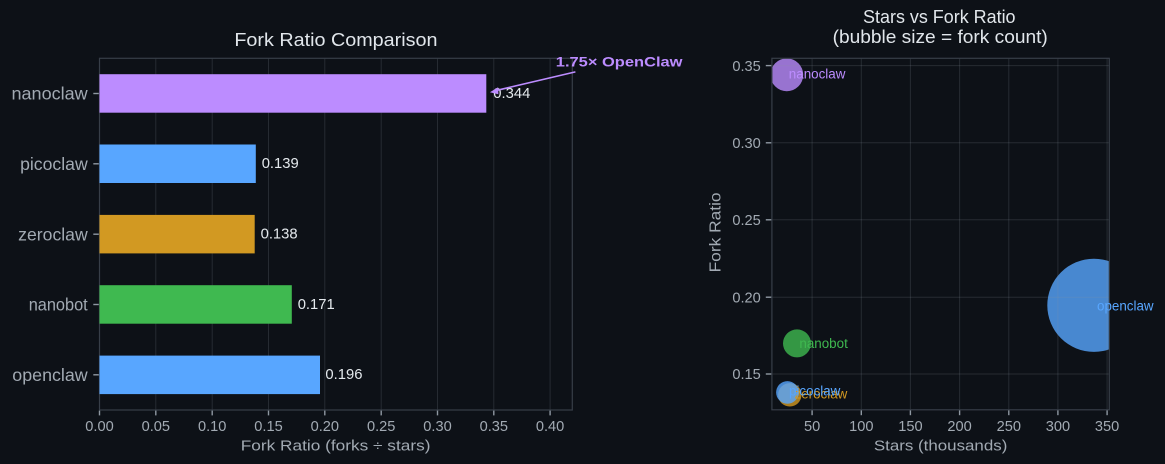 This screenshot has height=464, width=1165. What do you see at coordinates (279, 235) in the screenshot?
I see `svg-text: 0.138` at bounding box center [279, 235].